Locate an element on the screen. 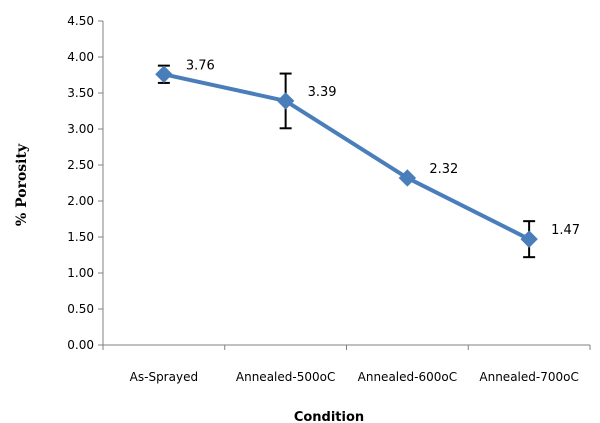 The width and height of the screenshot is (600, 423). x-category-label: Annealed-700oC is located at coordinates (528, 377).